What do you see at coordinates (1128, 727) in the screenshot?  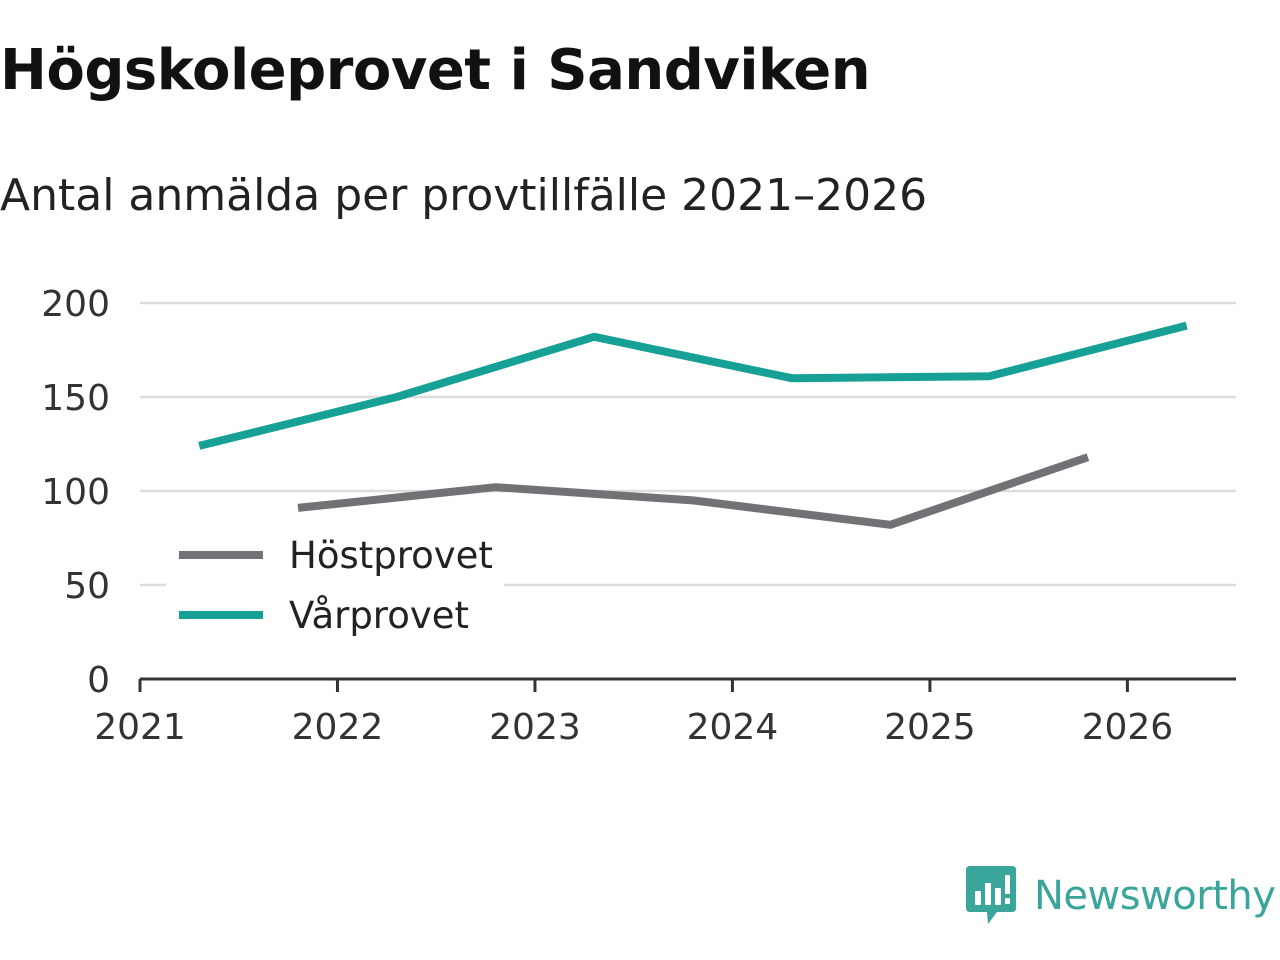 I see `x-tick-label: 2026` at bounding box center [1128, 727].